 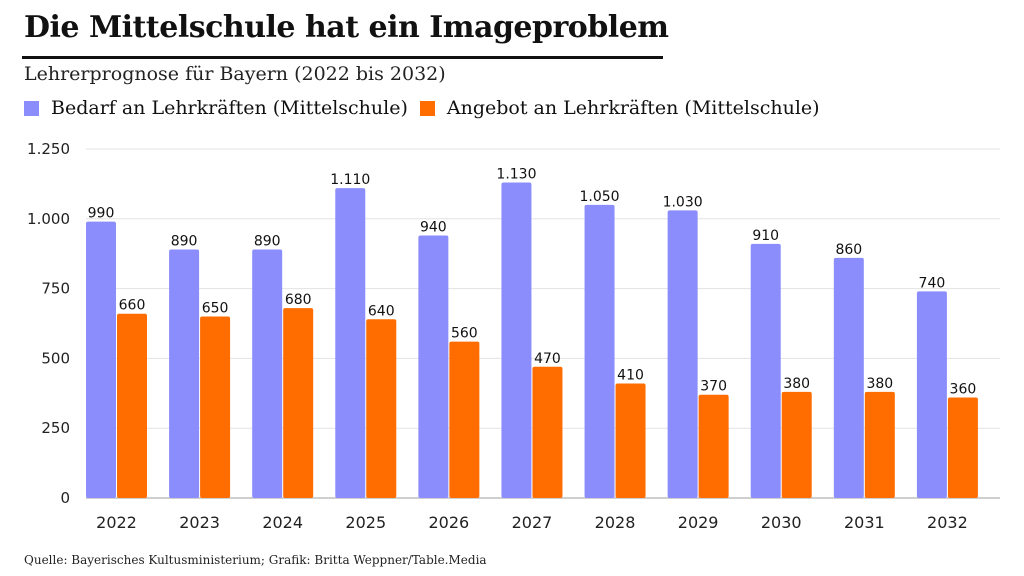 What do you see at coordinates (65, 498) in the screenshot?
I see `y-tick-label: 0` at bounding box center [65, 498].